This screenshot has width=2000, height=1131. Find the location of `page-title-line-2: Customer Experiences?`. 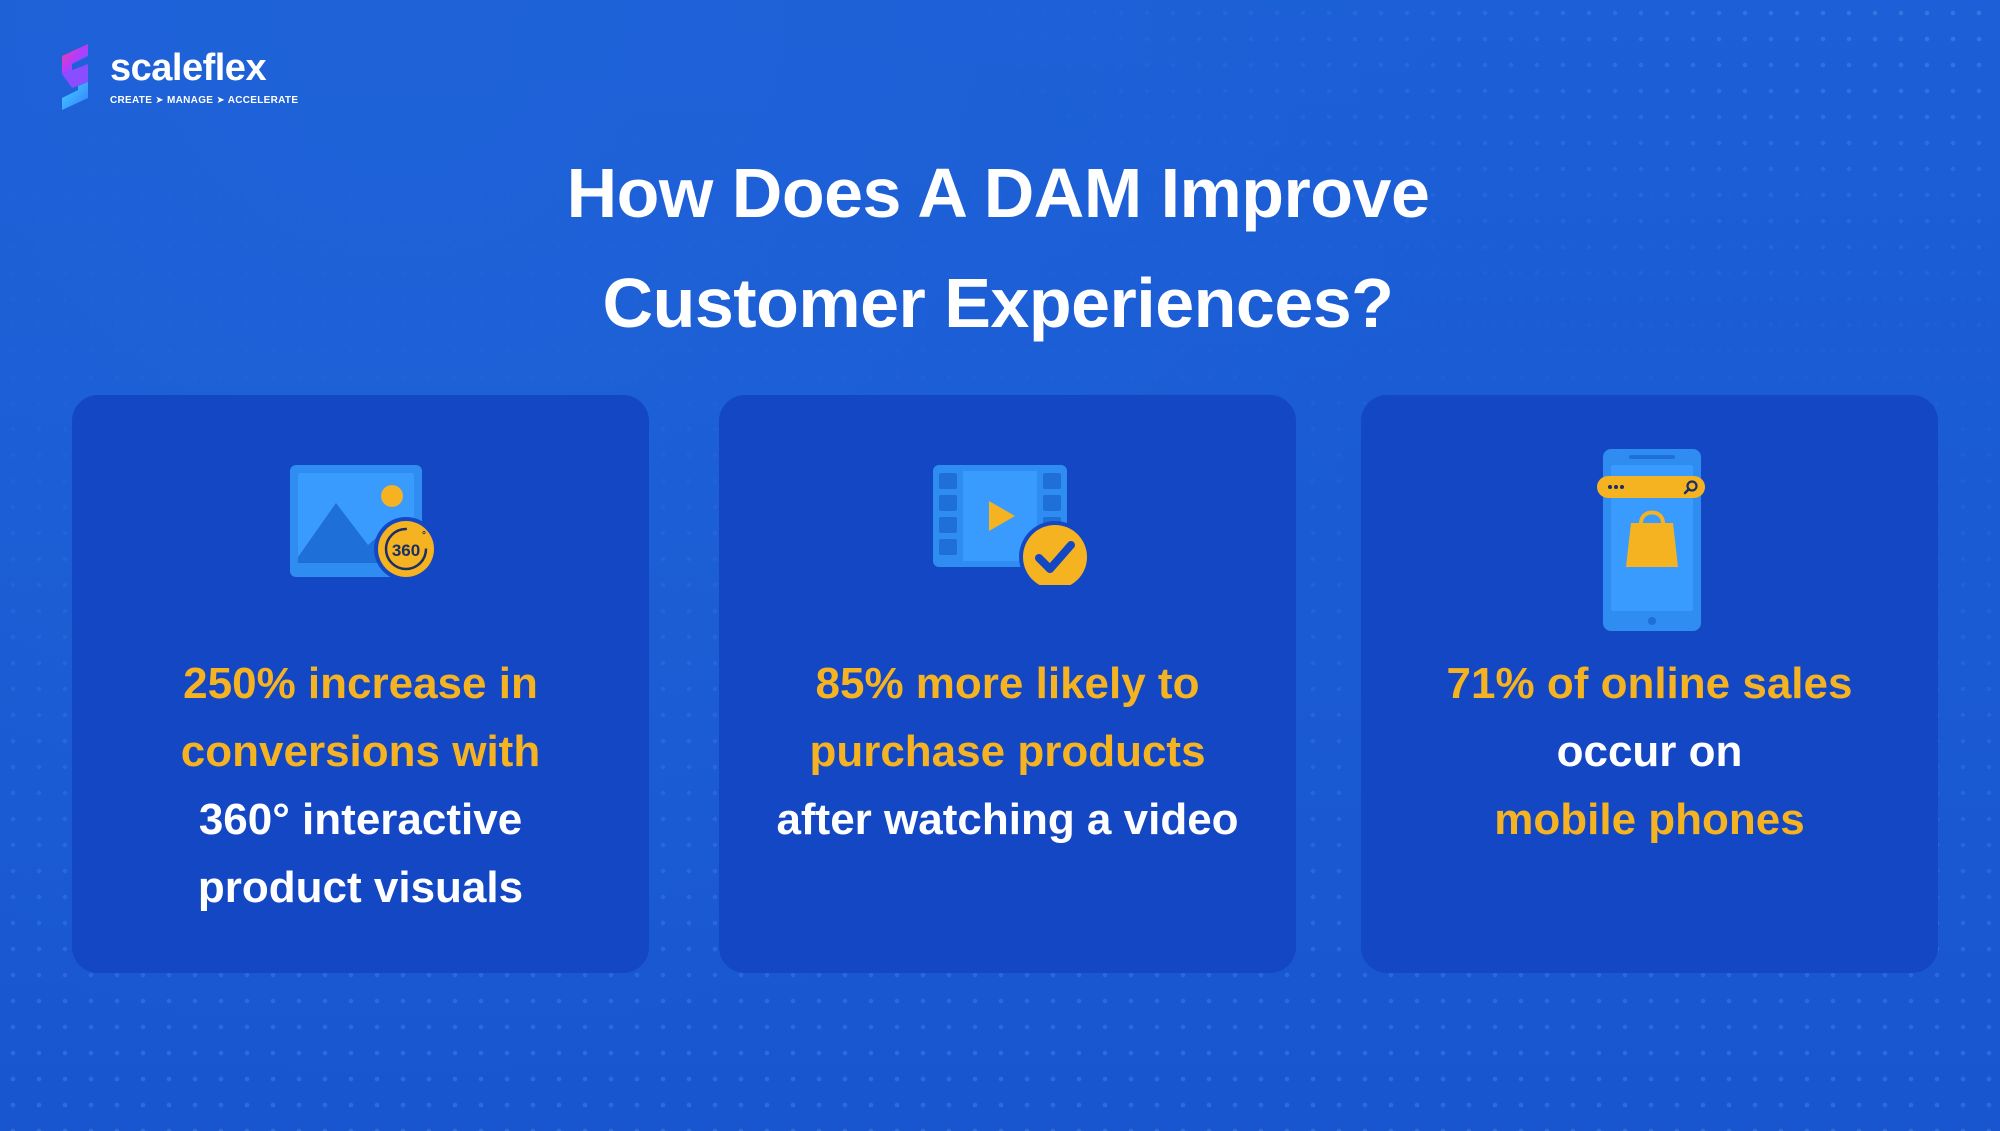

page-title-line-2: Customer Experiences? is located at coordinates (998, 303).